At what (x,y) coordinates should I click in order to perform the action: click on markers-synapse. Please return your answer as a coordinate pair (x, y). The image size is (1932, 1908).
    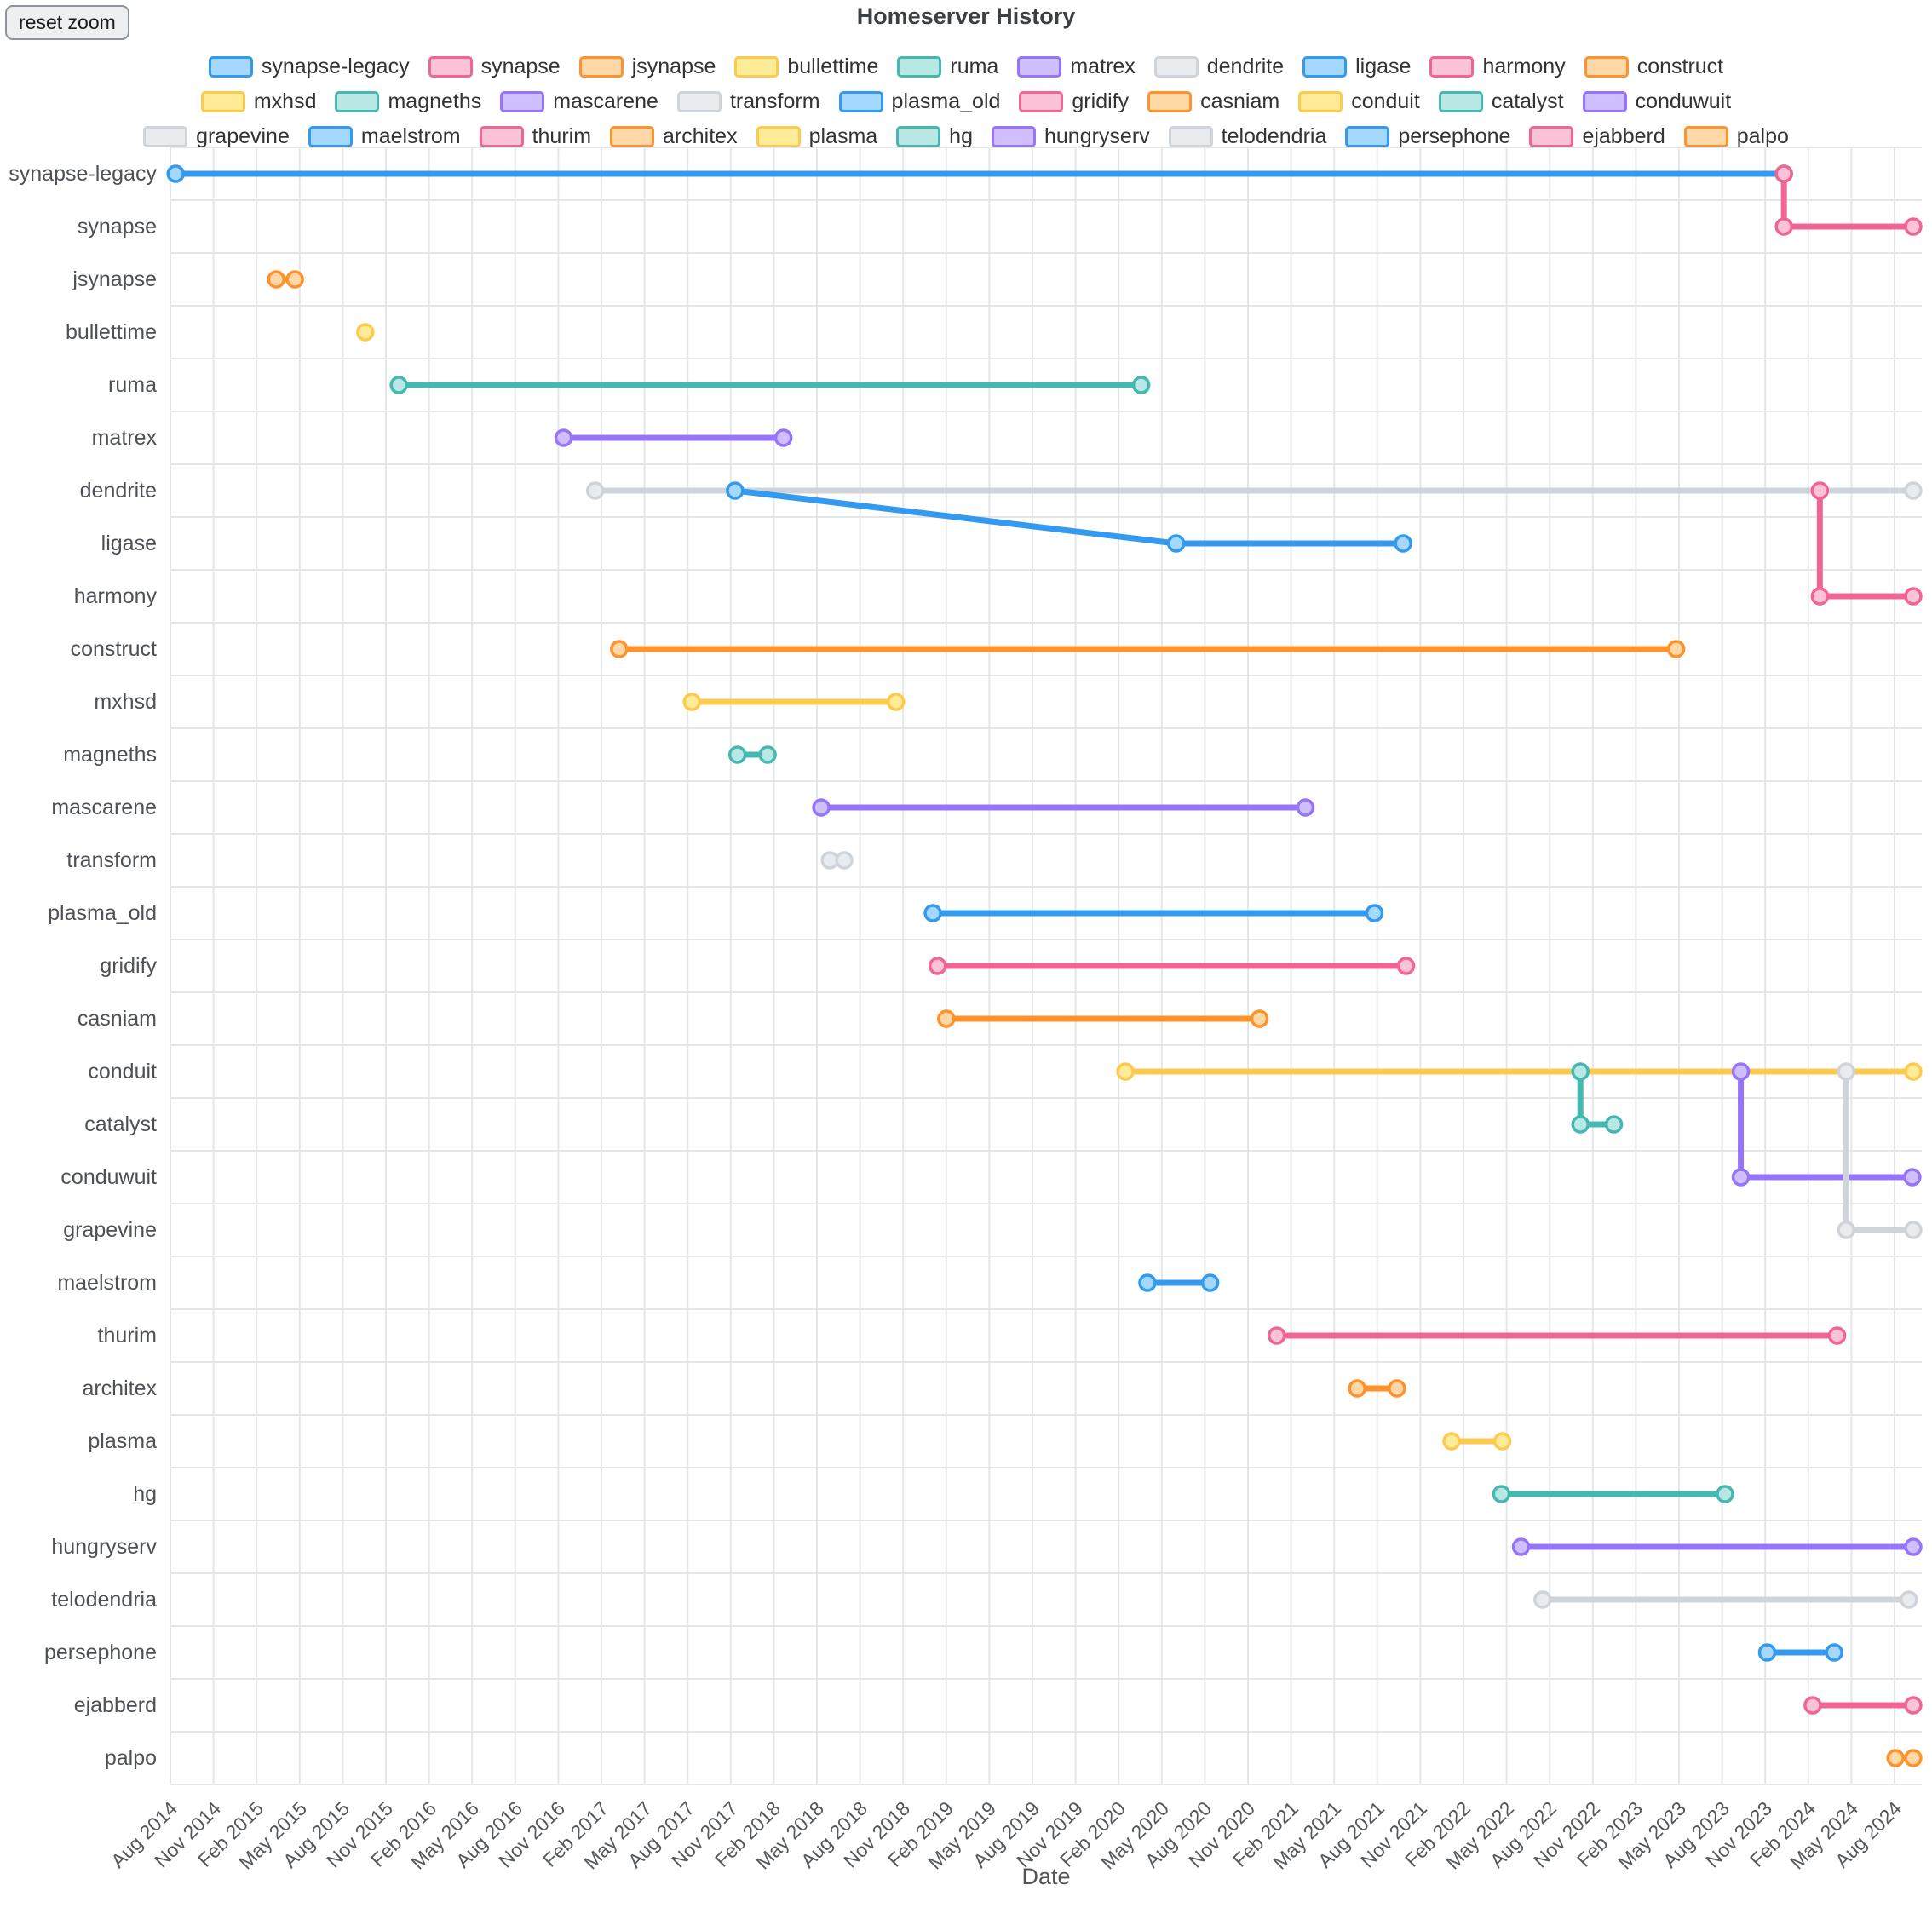
    Looking at the image, I should click on (1849, 200).